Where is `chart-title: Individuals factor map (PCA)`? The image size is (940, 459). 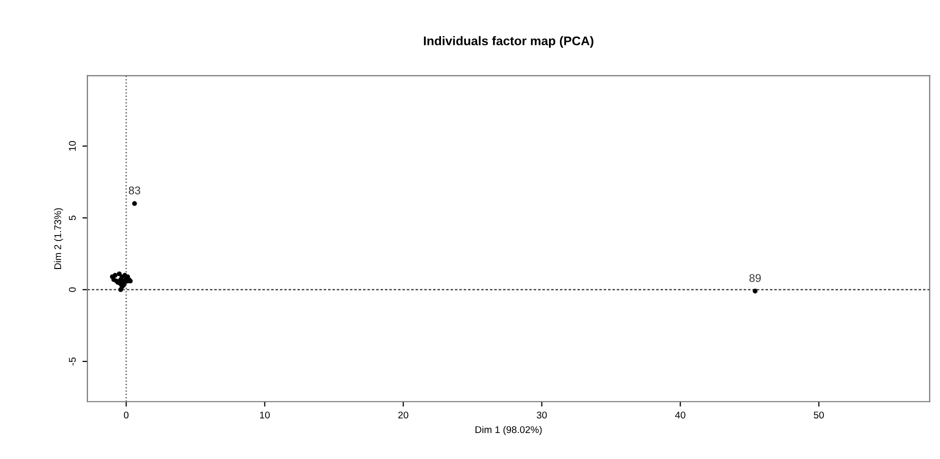
chart-title: Individuals factor map (PCA) is located at coordinates (509, 42).